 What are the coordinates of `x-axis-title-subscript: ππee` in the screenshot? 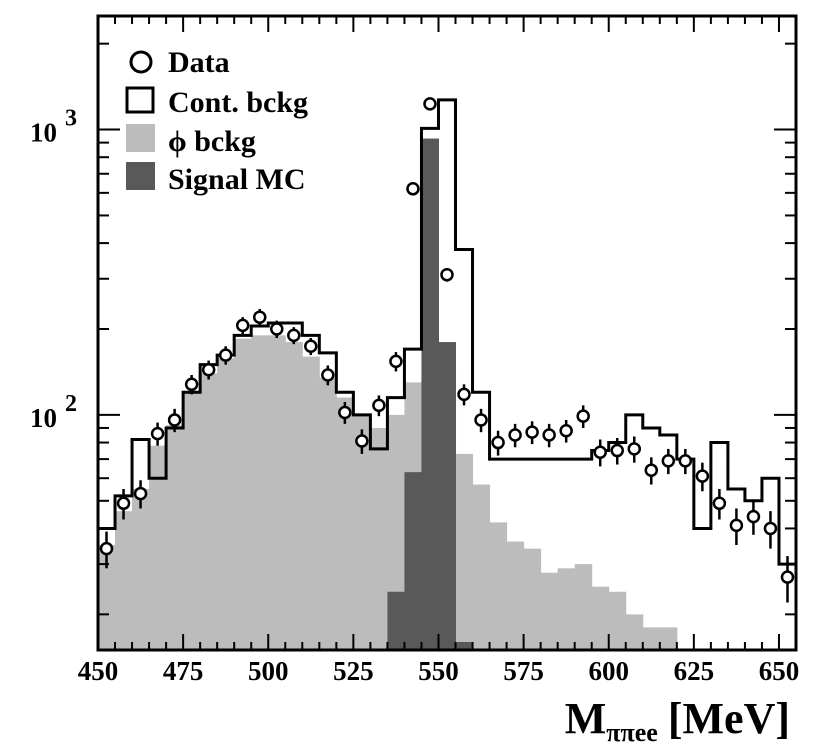 It's located at (632, 732).